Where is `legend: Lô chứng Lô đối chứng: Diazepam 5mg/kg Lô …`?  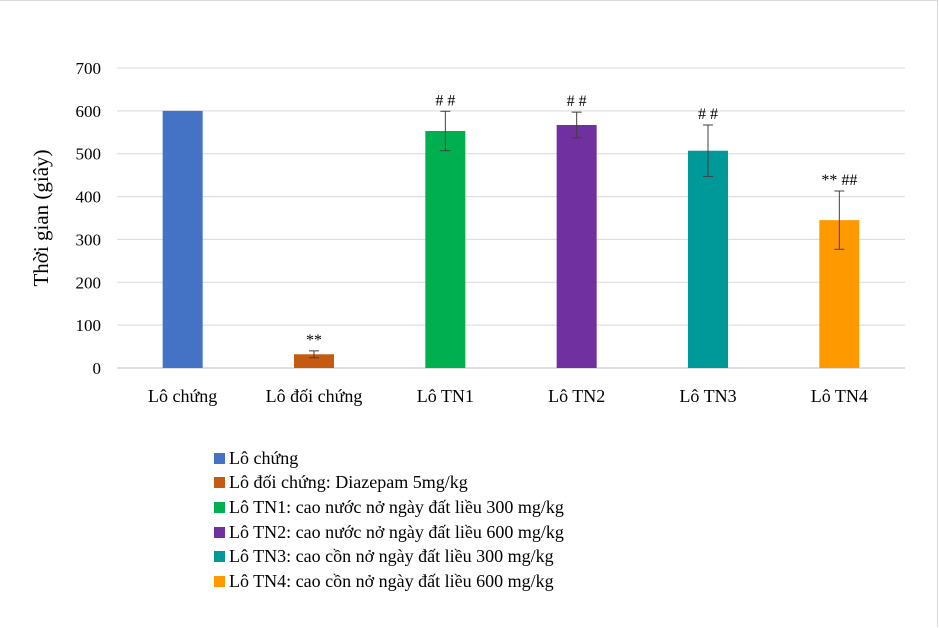 legend: Lô chứng Lô đối chứng: Diazepam 5mg/kg Lô … is located at coordinates (389, 520).